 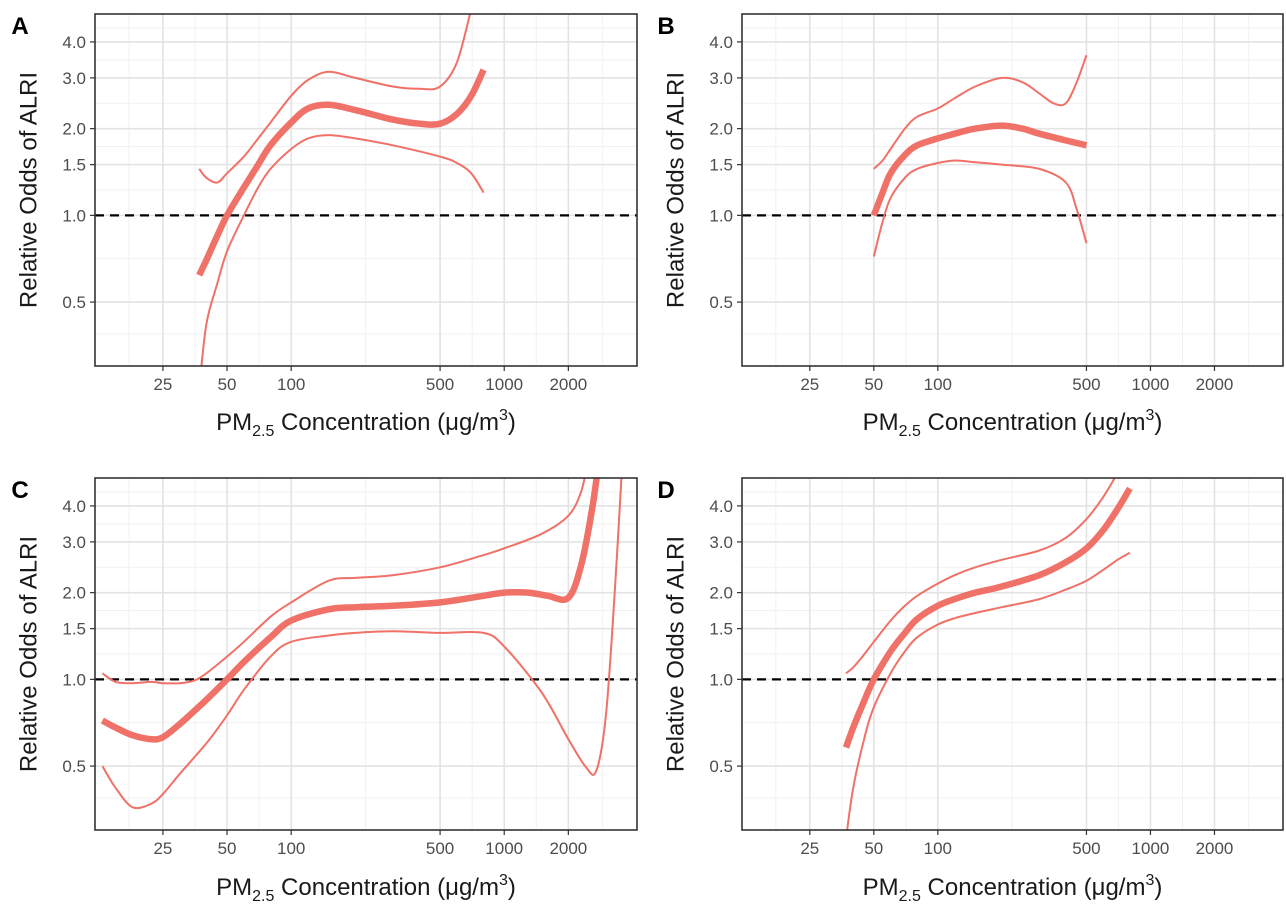 What do you see at coordinates (665, 490) in the screenshot?
I see `panel-label: D` at bounding box center [665, 490].